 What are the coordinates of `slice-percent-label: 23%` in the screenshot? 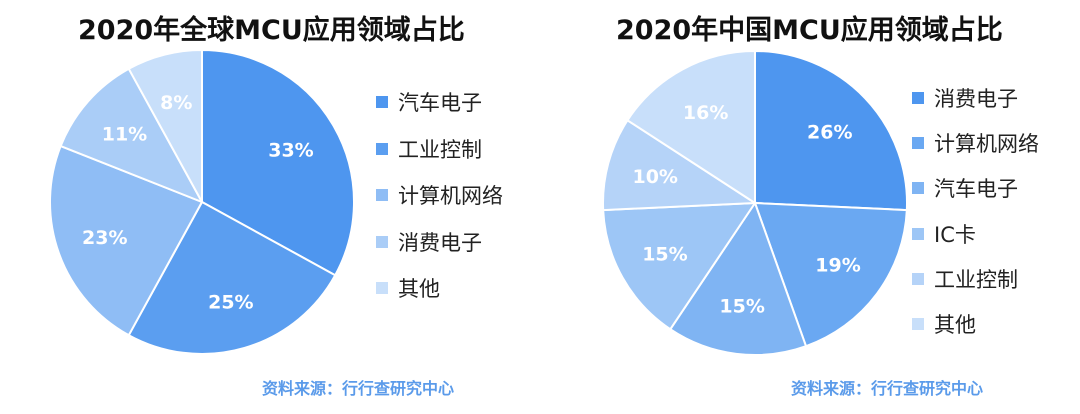 It's located at (104, 238).